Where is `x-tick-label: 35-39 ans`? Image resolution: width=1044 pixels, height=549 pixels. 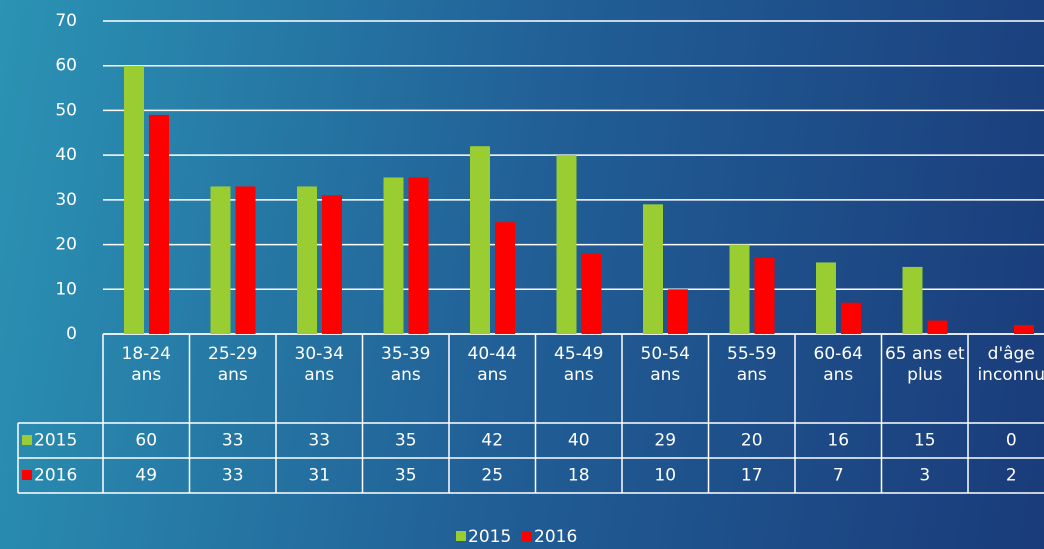
x-tick-label: 35-39 ans is located at coordinates (406, 364).